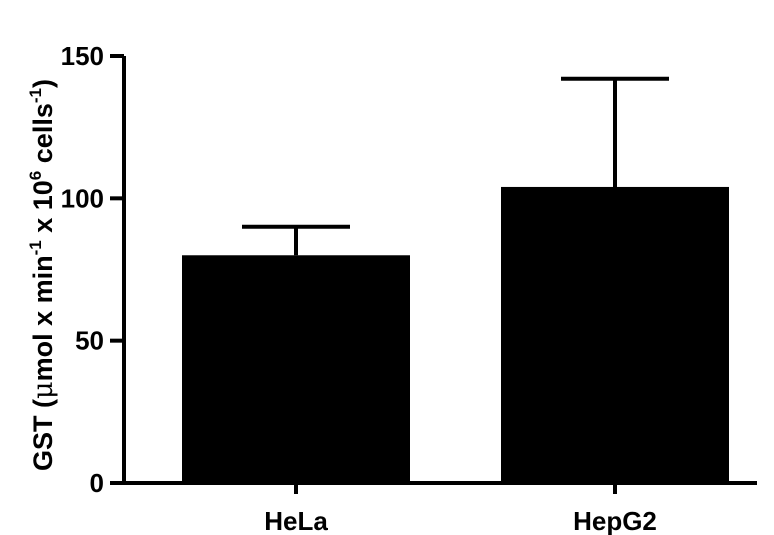  I want to click on x-tick-label: HeLa, so click(296, 520).